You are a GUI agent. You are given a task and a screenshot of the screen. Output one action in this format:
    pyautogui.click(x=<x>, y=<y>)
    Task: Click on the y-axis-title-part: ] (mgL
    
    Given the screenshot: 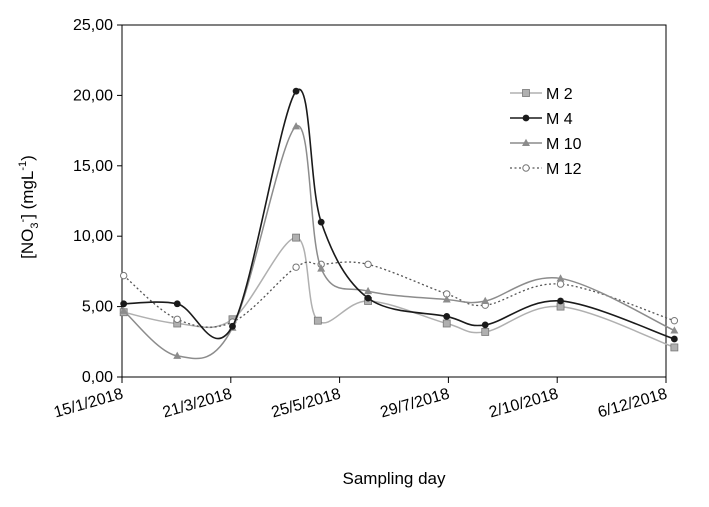 What is the action you would take?
    pyautogui.click(x=27, y=195)
    